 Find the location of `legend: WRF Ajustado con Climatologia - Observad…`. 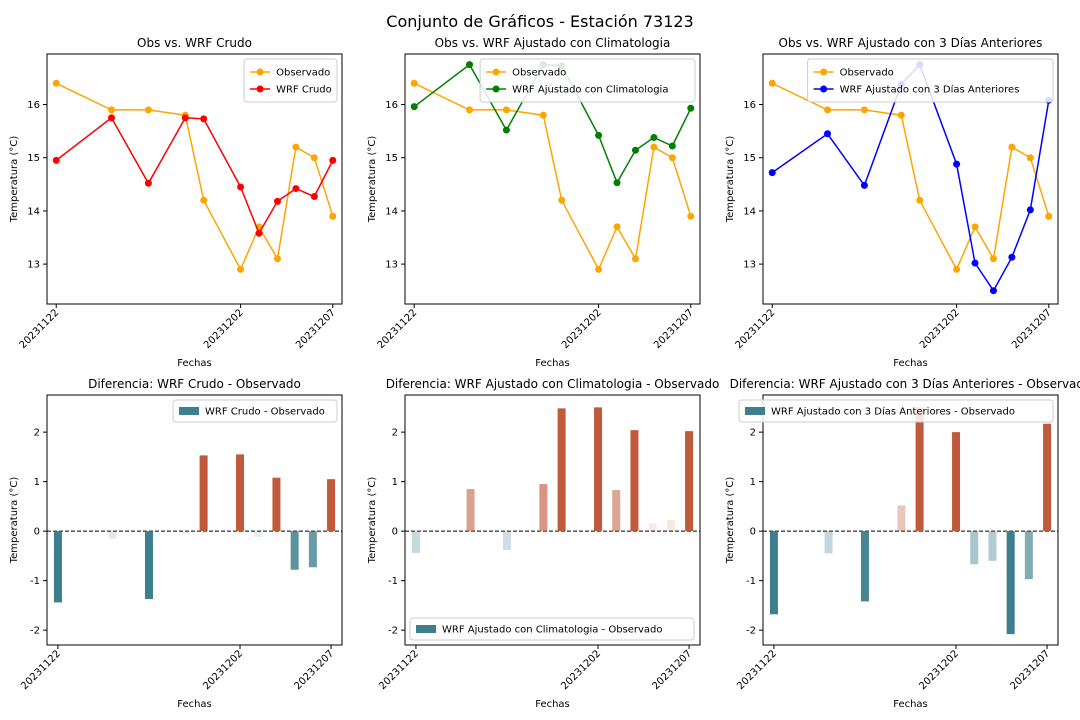

legend: WRF Ajustado con Climatologia - Observad… is located at coordinates (552, 629).